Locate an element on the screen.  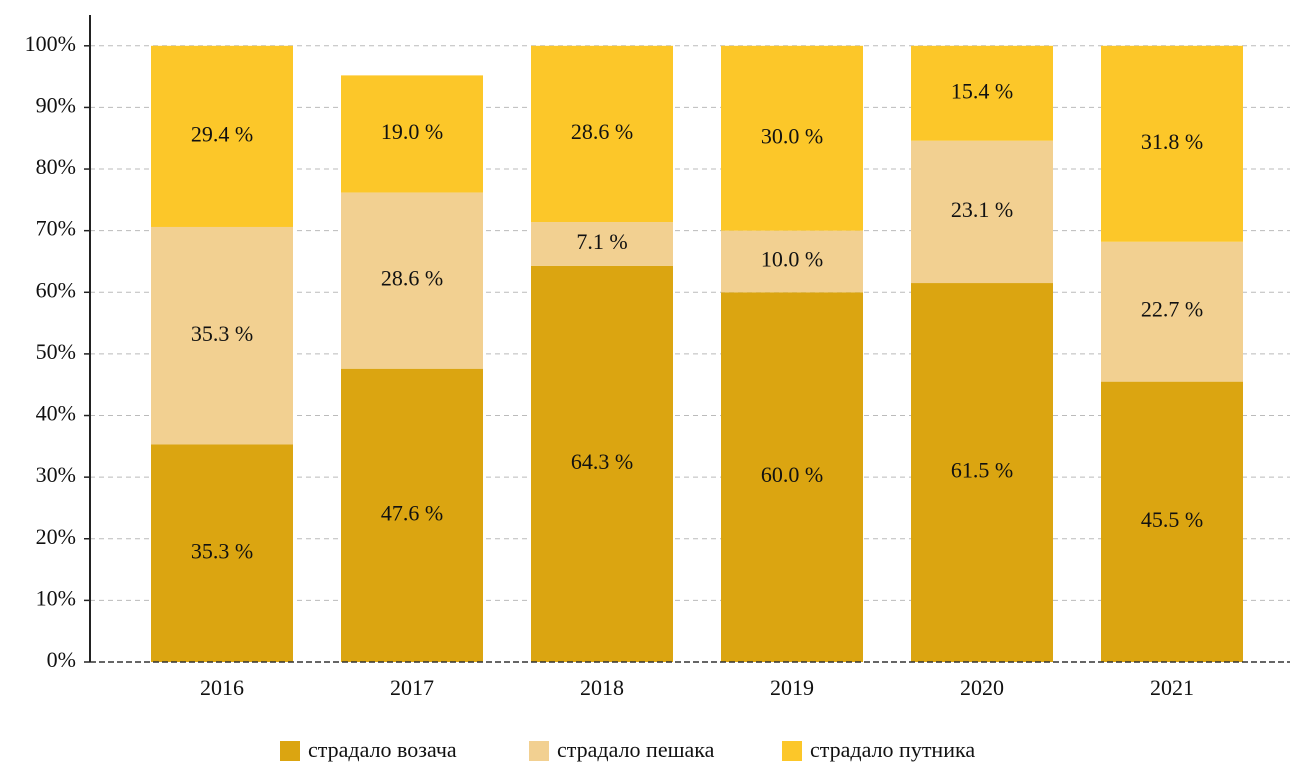
value-label: 7.1 % is located at coordinates (601, 241).